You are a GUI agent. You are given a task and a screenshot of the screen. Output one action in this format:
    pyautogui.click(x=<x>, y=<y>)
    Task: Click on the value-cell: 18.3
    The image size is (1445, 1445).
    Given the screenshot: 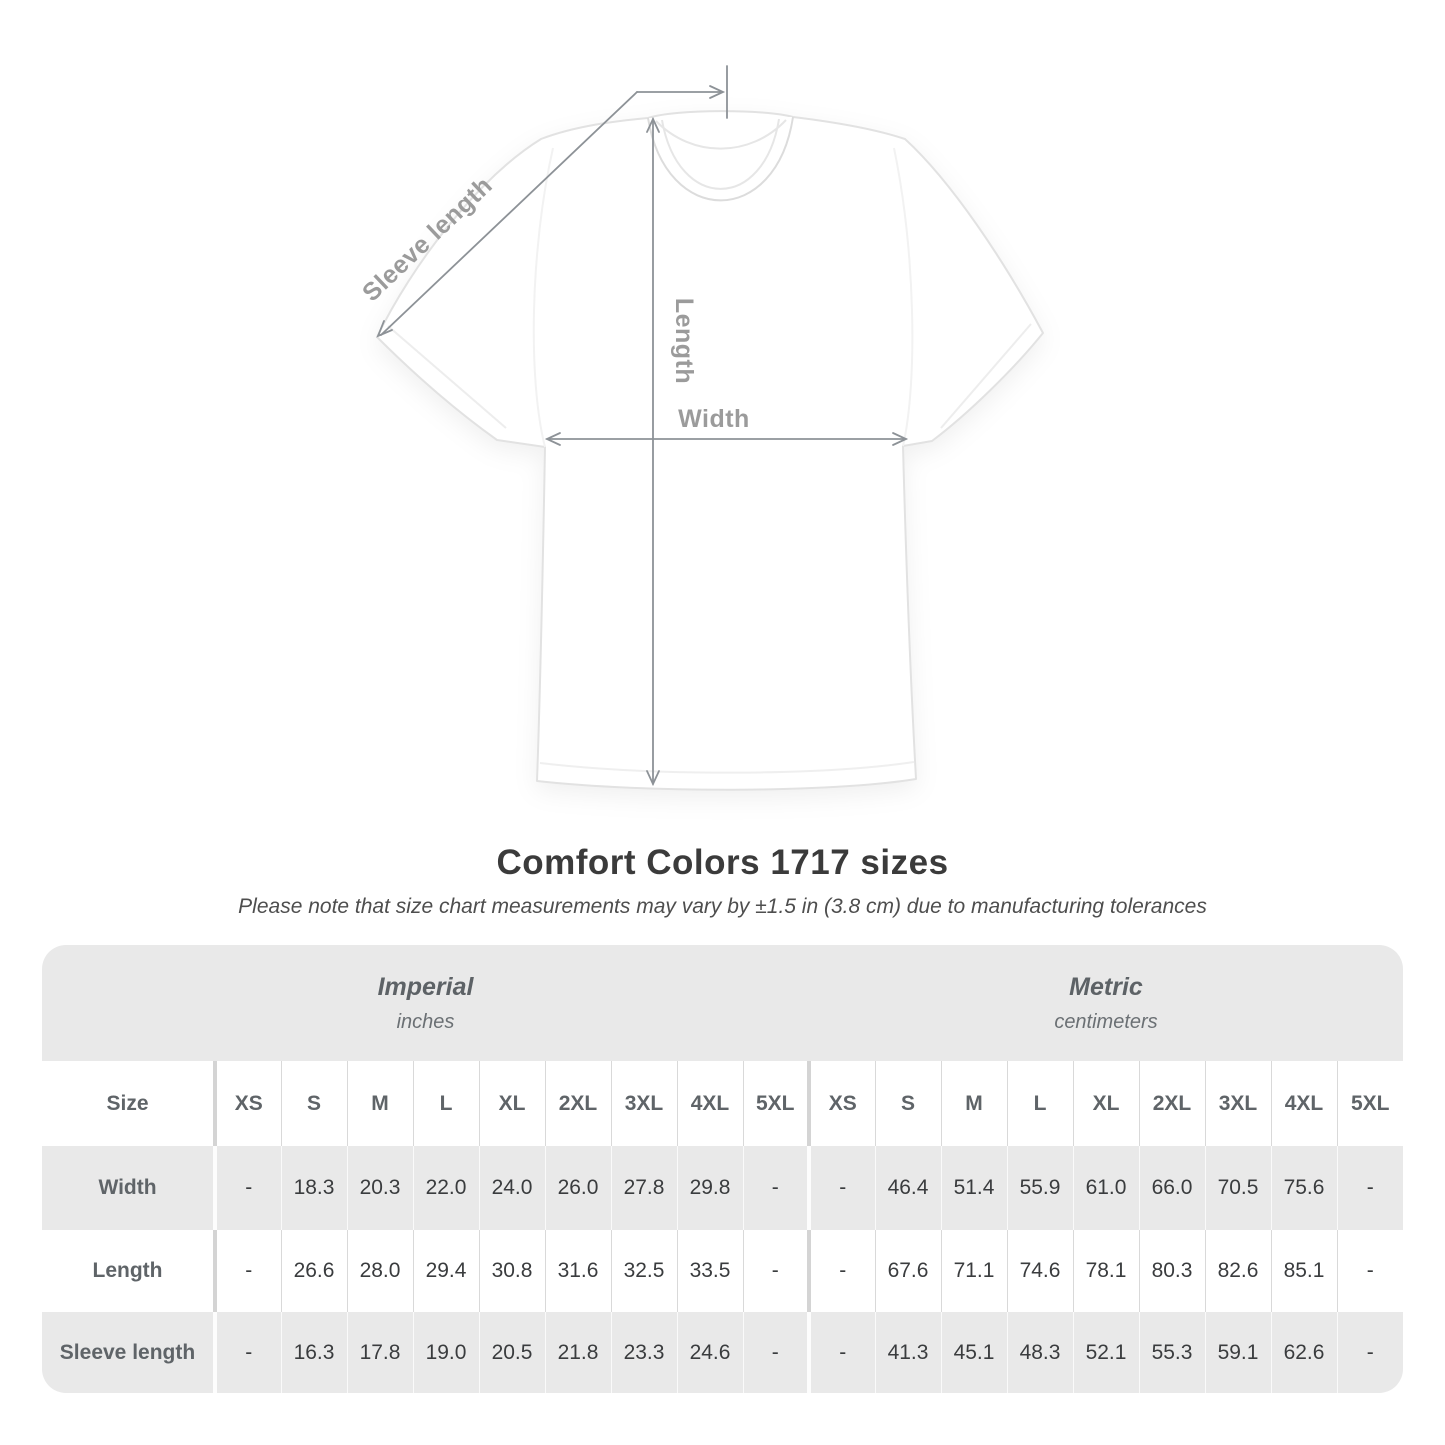 What is the action you would take?
    pyautogui.click(x=313, y=1188)
    